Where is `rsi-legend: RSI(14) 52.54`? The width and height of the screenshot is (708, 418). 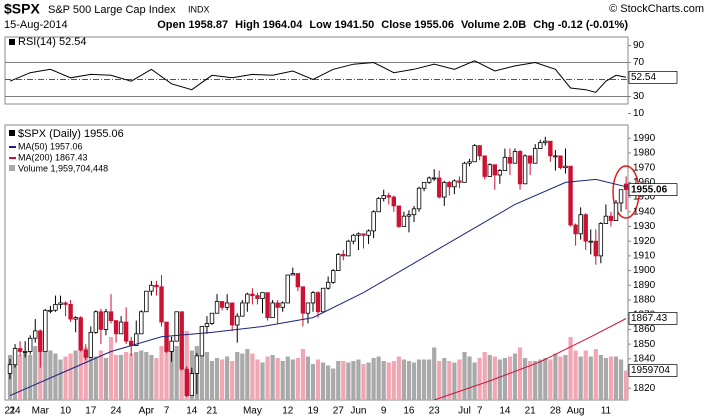 rsi-legend: RSI(14) 52.54 is located at coordinates (52, 42).